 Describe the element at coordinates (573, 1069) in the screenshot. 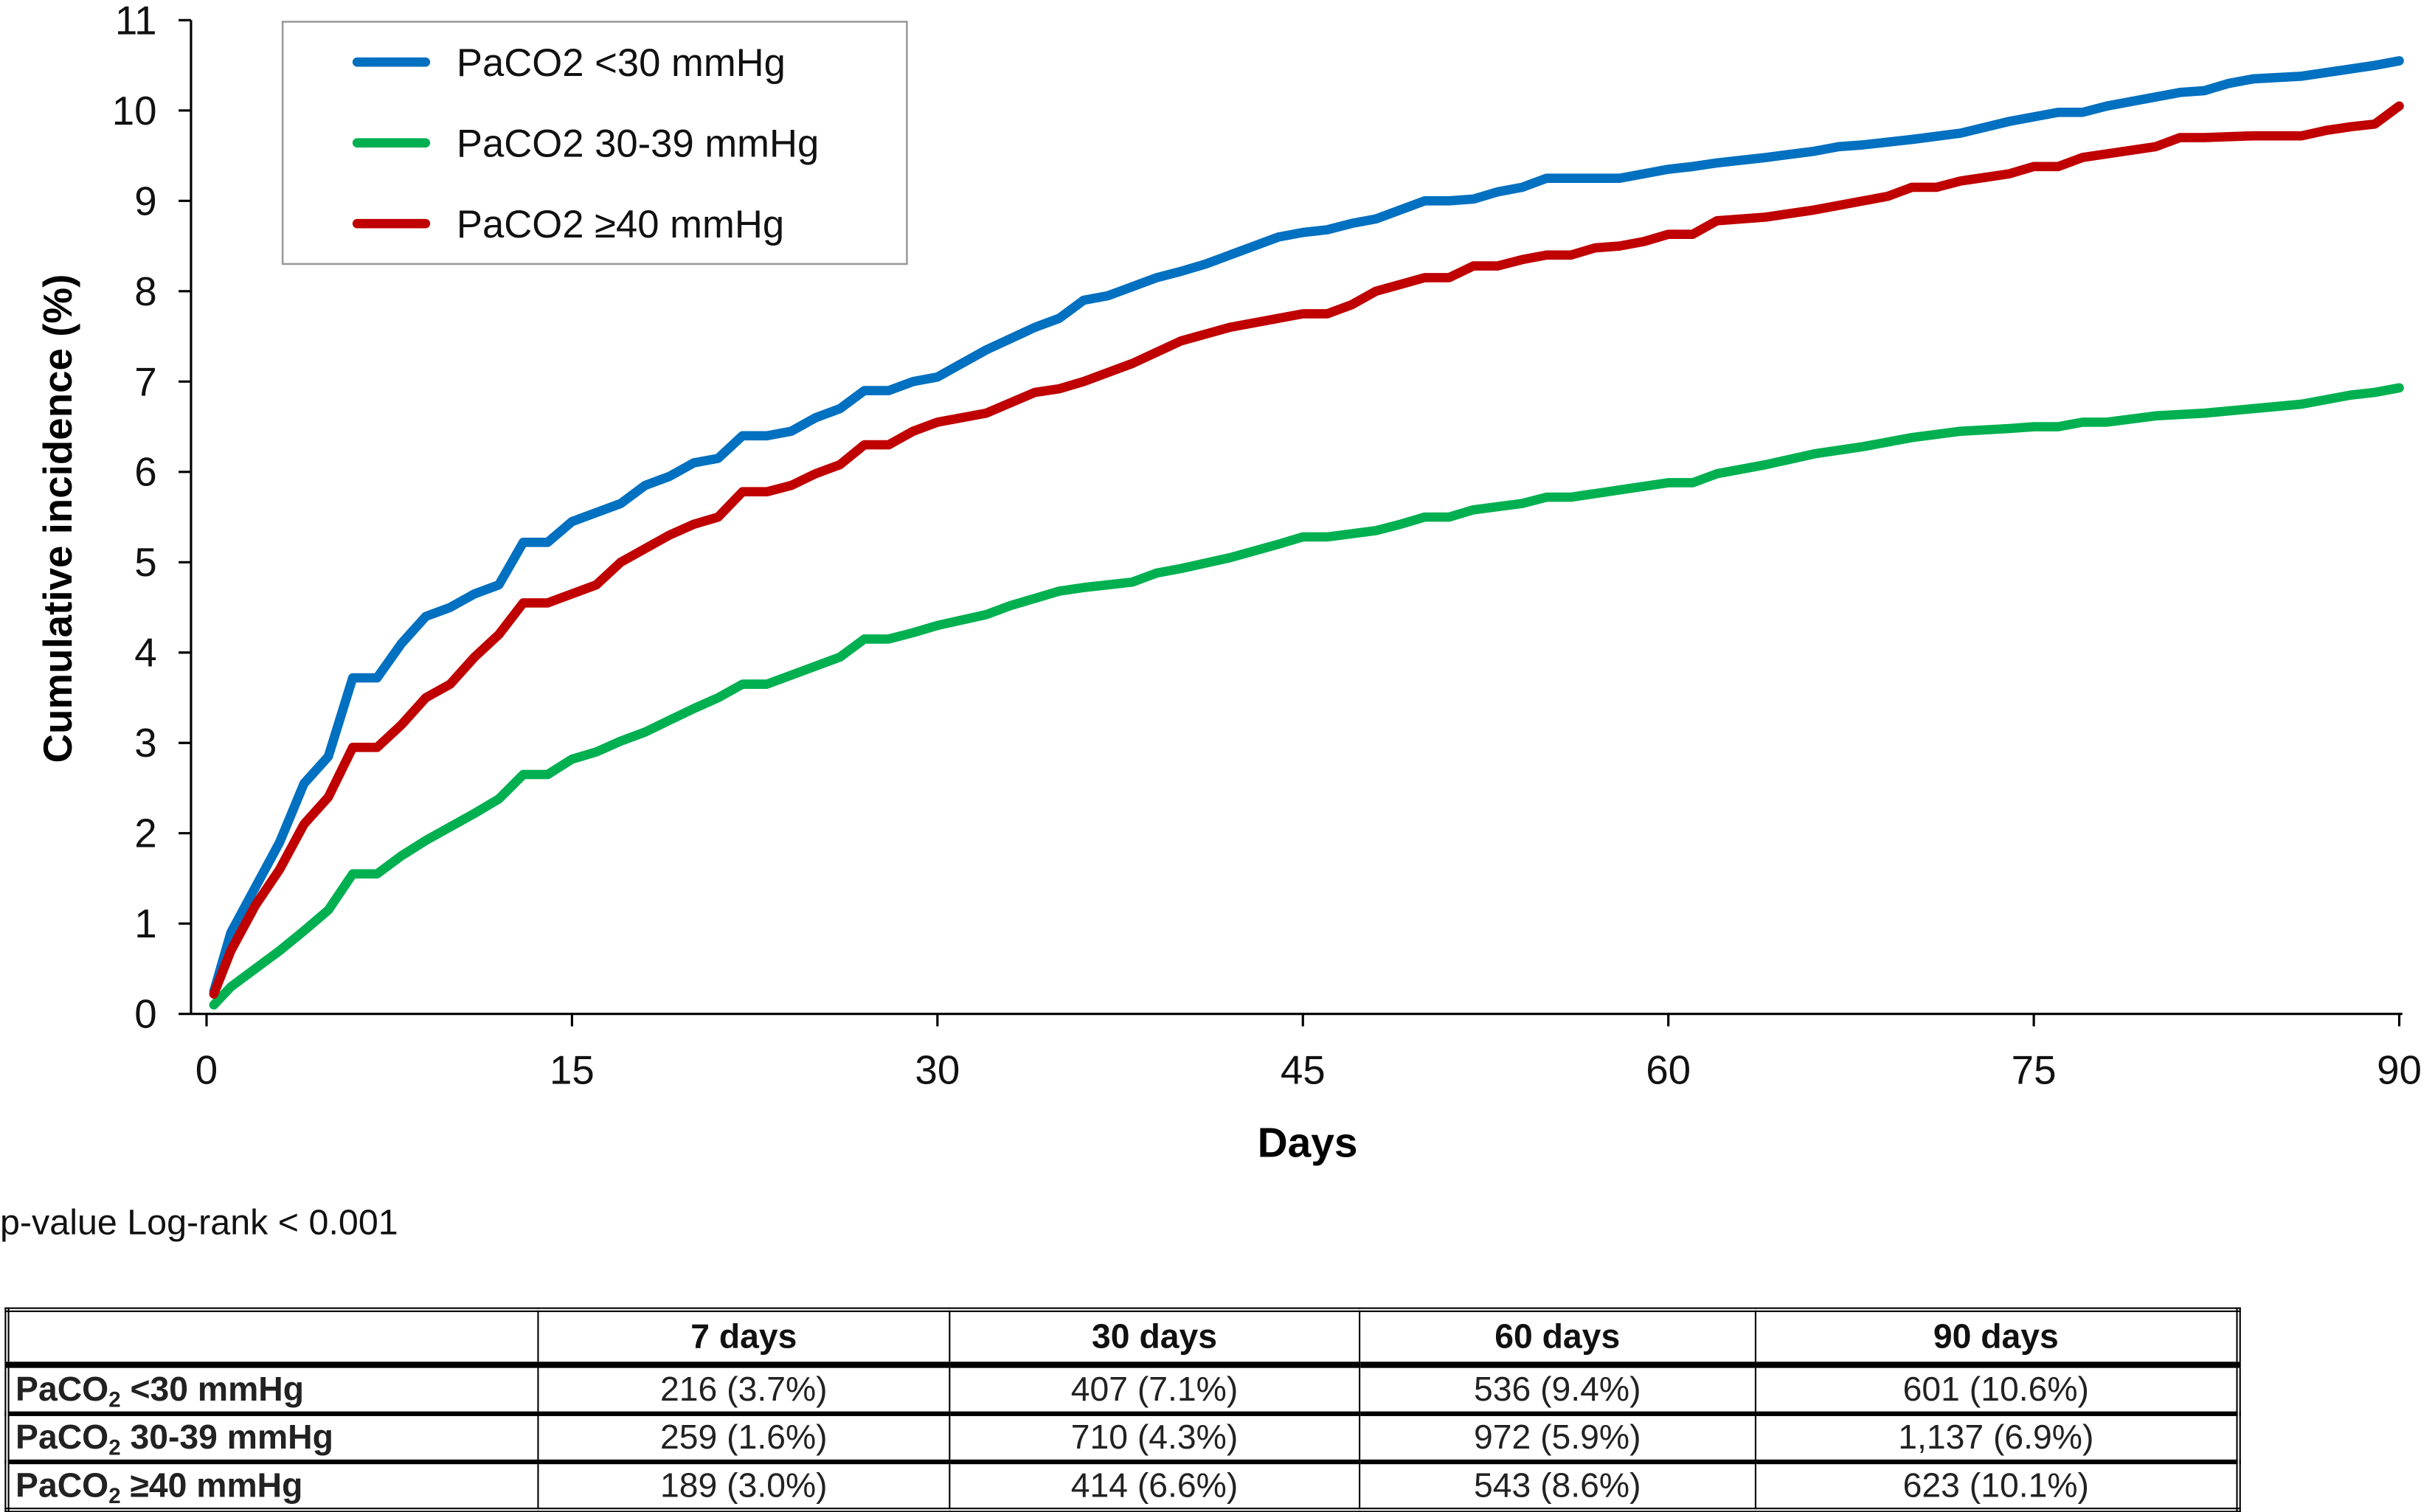

I see `x-tick-label: 15` at that location.